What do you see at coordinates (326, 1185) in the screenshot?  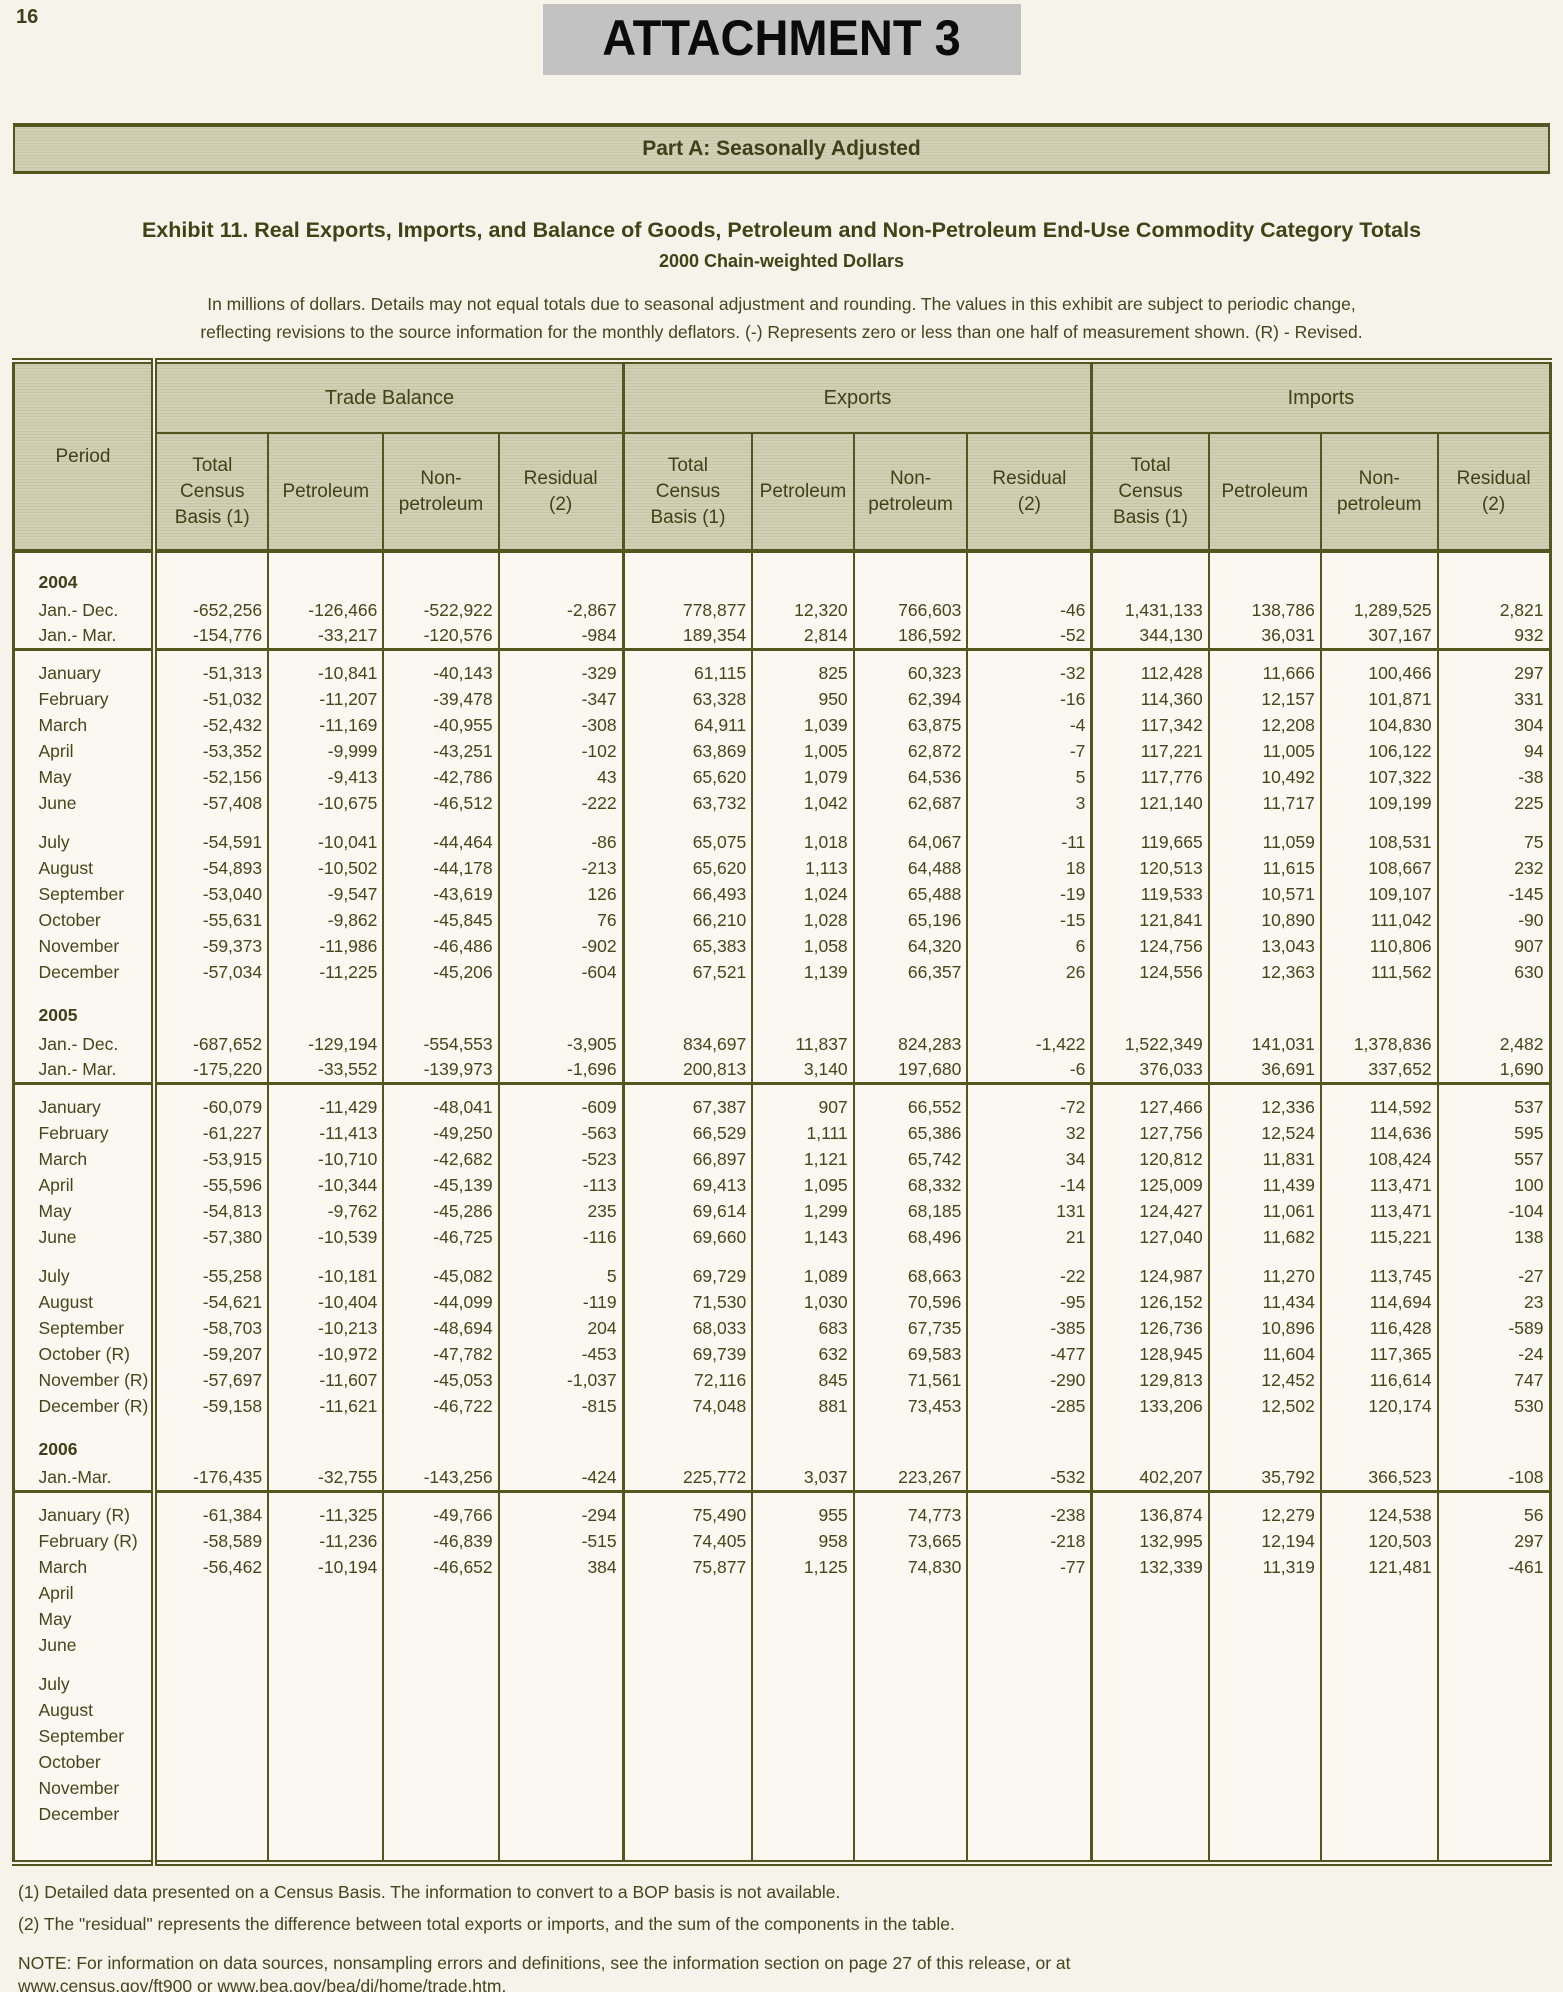 I see `value-cell: -10,344` at bounding box center [326, 1185].